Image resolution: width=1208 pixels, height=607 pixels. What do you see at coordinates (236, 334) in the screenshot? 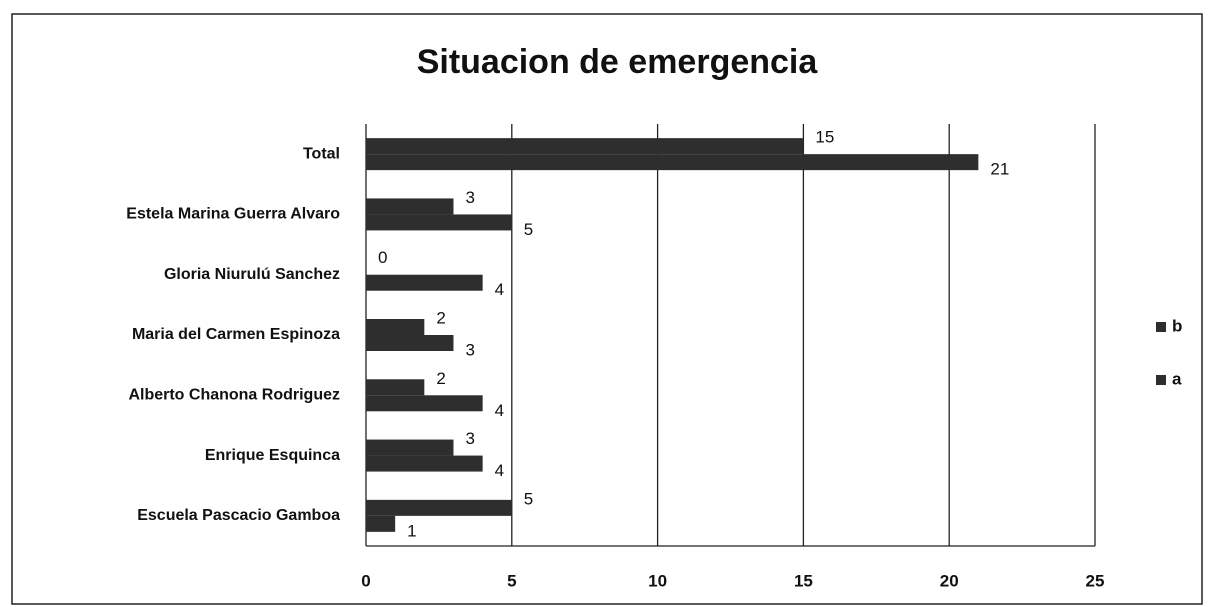
I see `y-tick-label: Maria del Carmen Espinoza` at bounding box center [236, 334].